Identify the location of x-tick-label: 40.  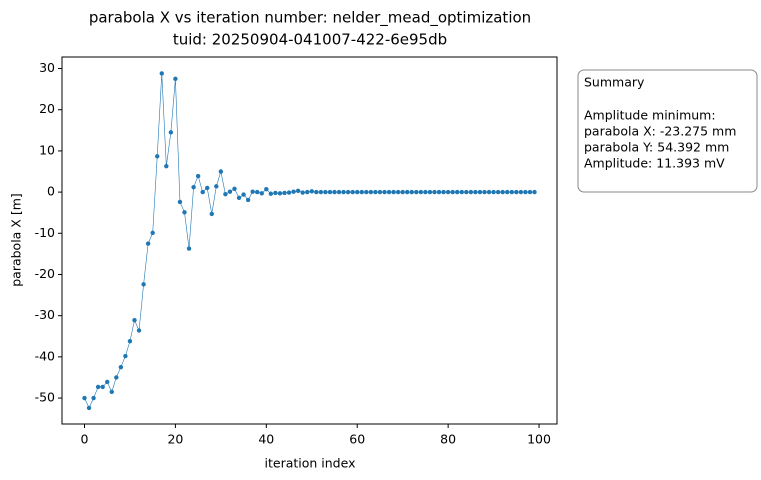
(266, 439).